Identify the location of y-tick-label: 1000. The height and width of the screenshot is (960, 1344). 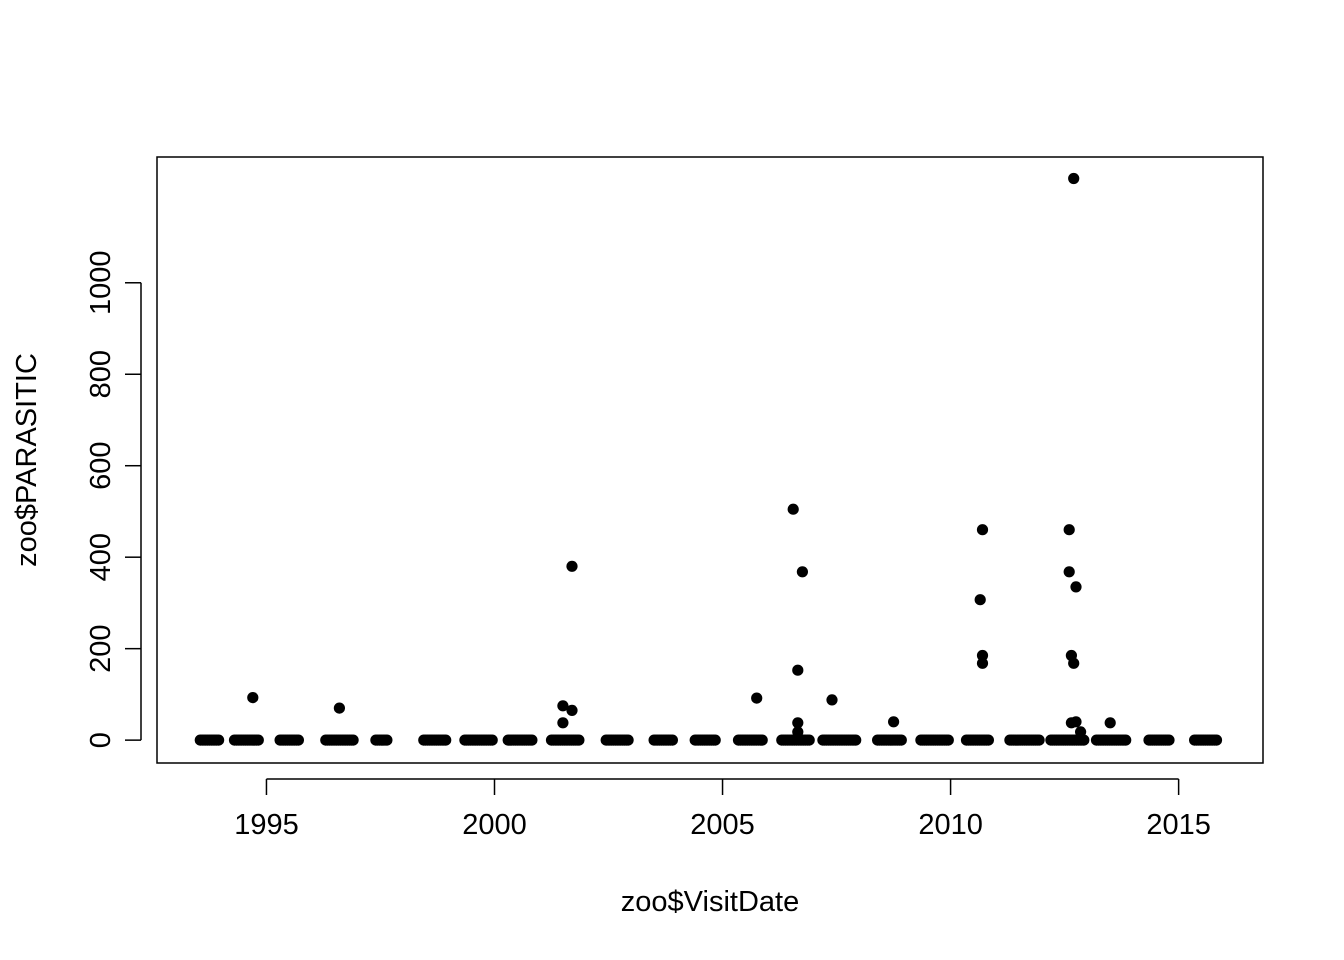
(101, 283).